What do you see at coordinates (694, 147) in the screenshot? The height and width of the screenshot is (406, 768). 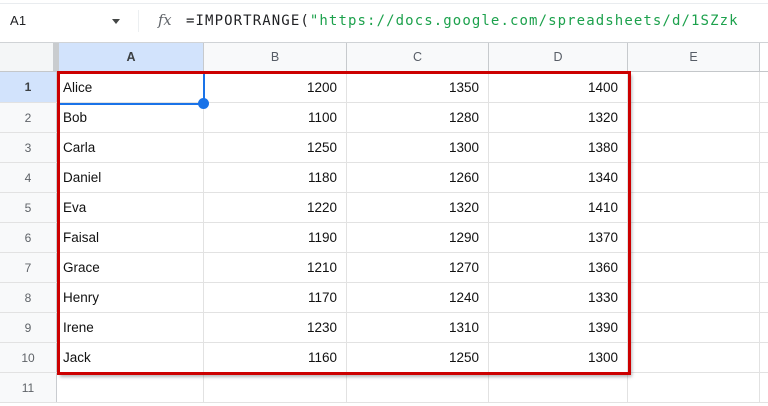 I see `cell-e3` at bounding box center [694, 147].